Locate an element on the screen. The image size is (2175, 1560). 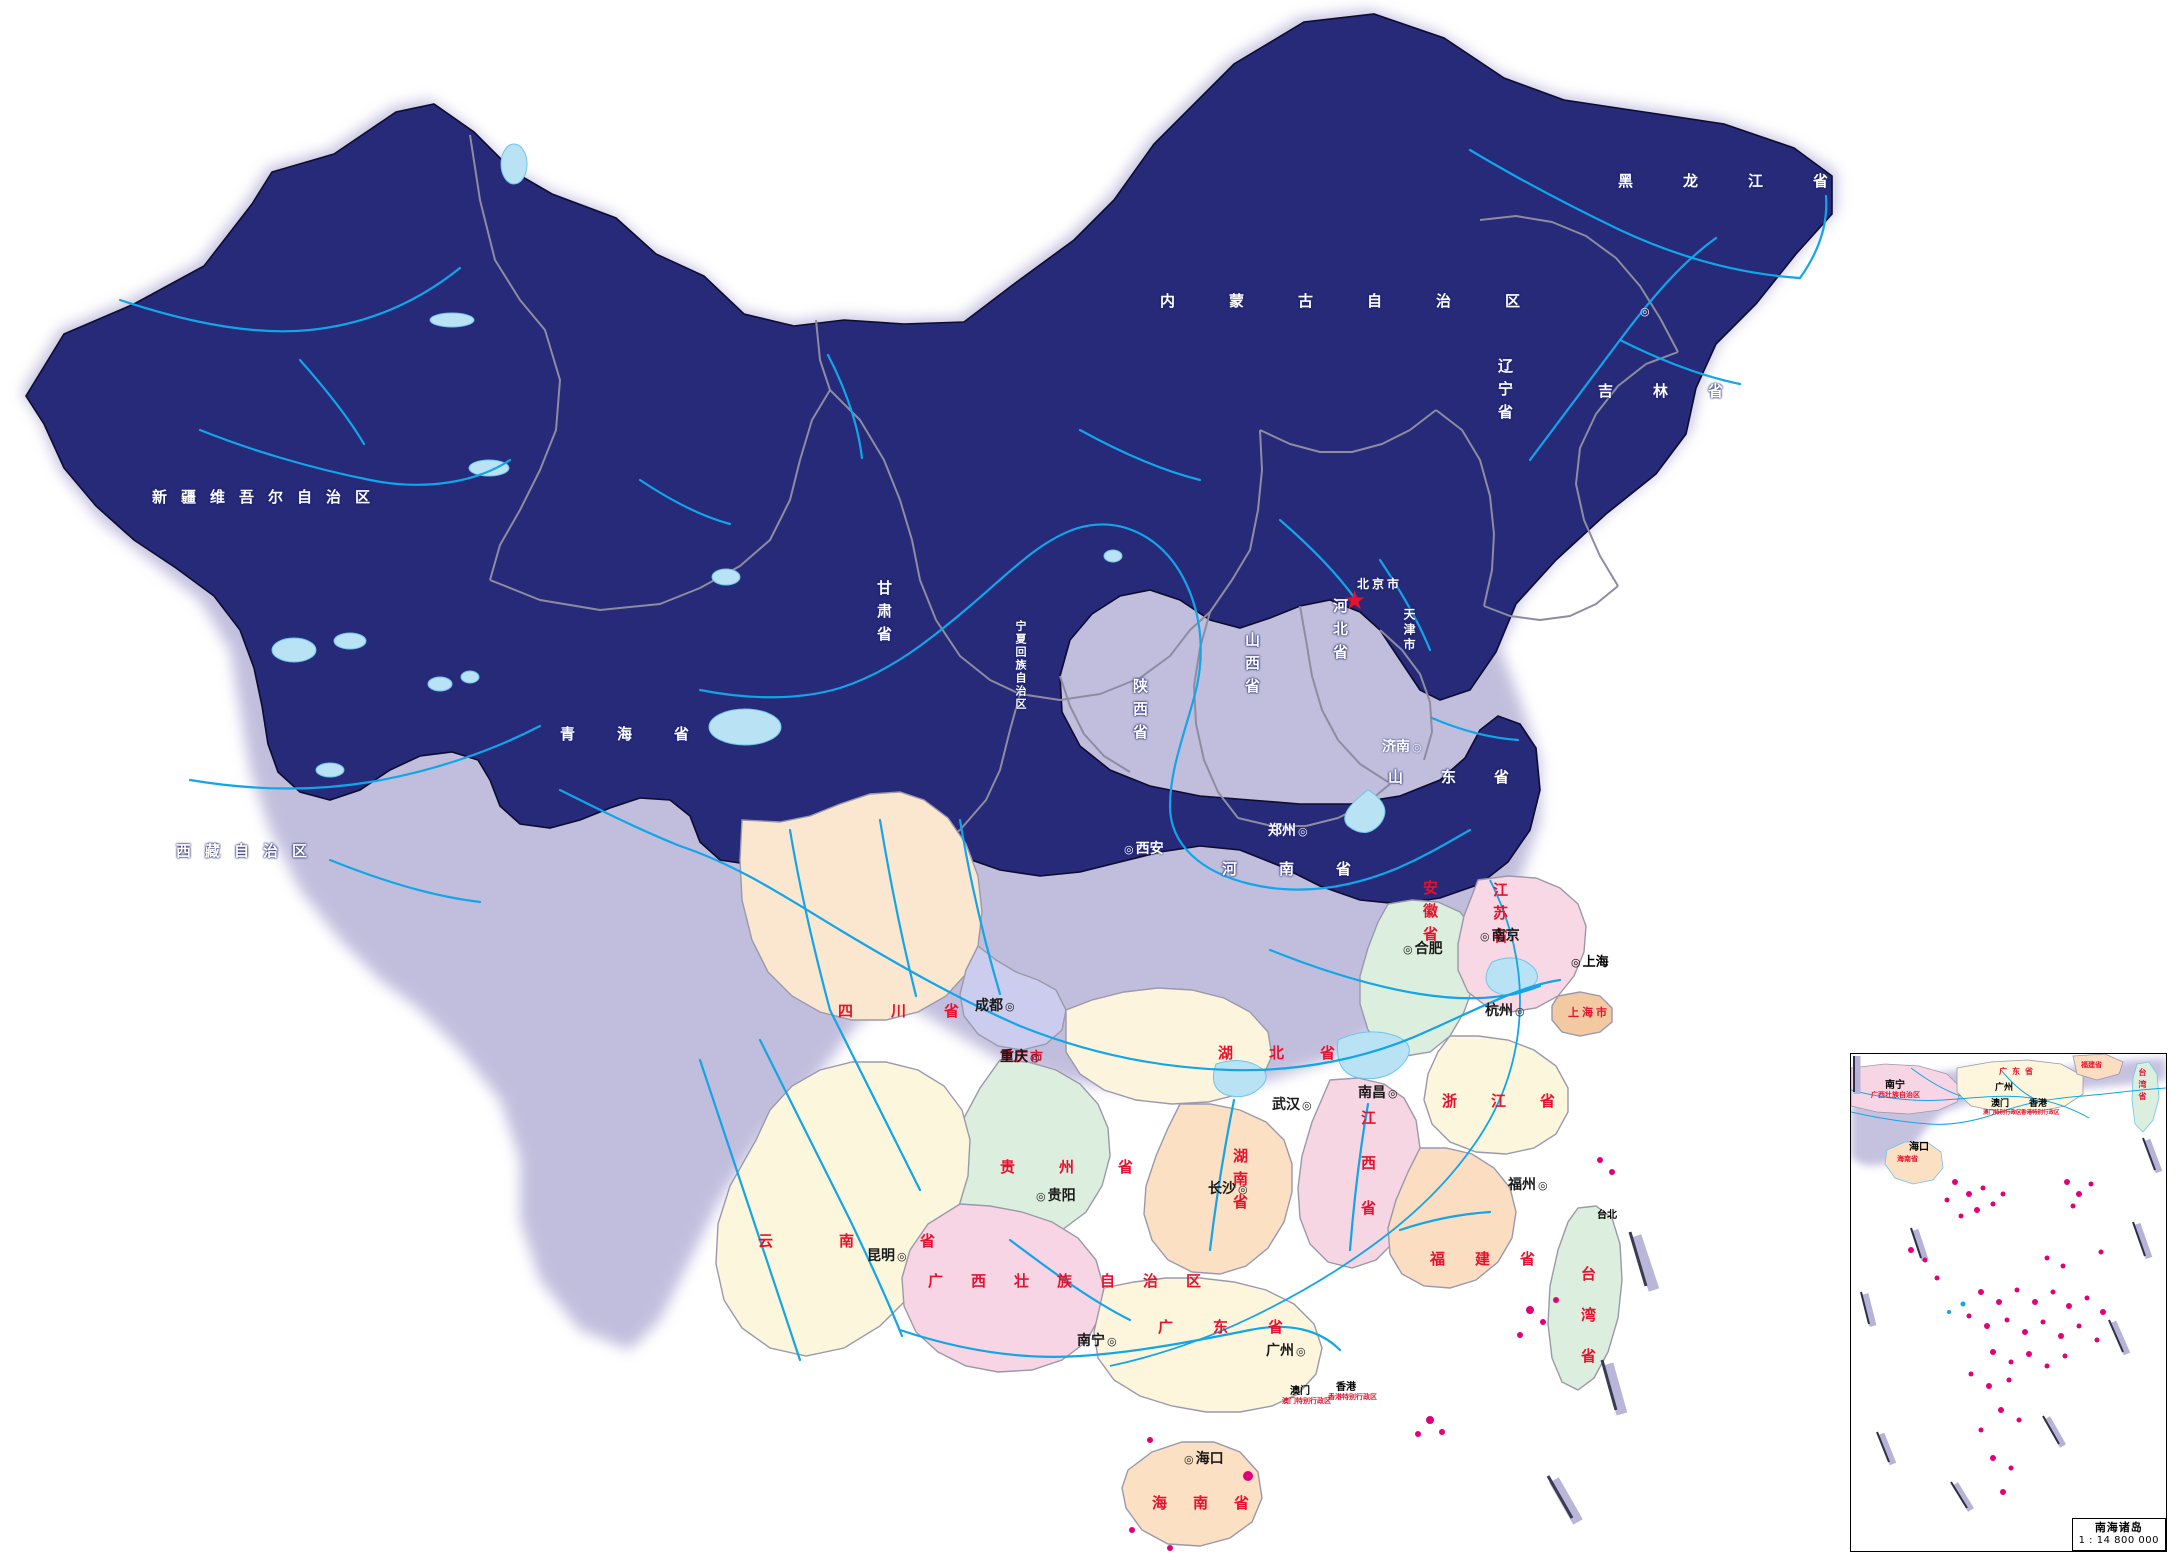
south-sea-islands-main is located at coordinates (1372, 1354).